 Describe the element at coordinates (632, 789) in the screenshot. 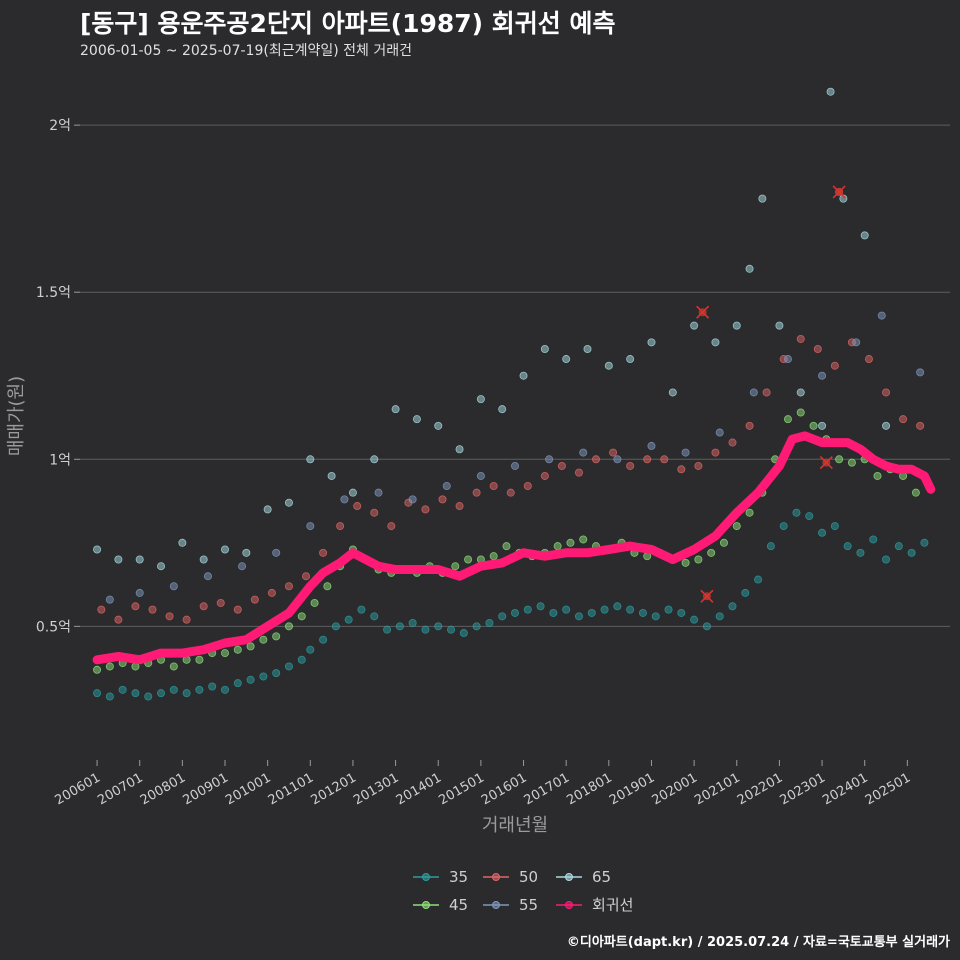

I see `x-tick-label: 201901` at that location.